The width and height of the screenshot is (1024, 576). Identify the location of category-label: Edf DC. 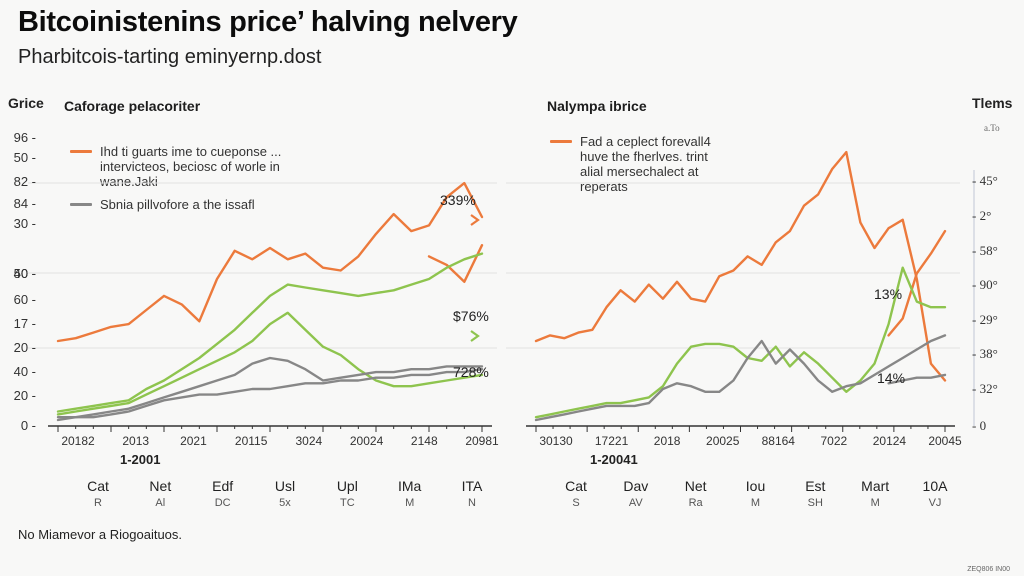
(222, 495).